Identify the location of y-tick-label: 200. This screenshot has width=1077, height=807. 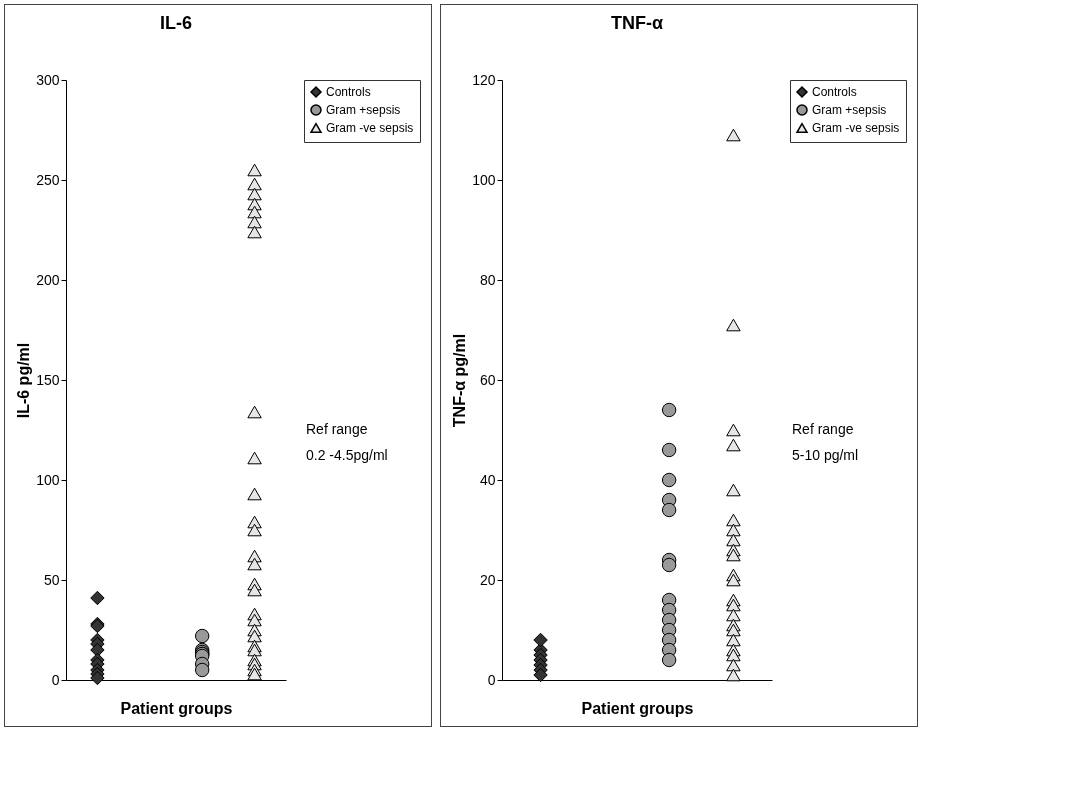
(48, 279).